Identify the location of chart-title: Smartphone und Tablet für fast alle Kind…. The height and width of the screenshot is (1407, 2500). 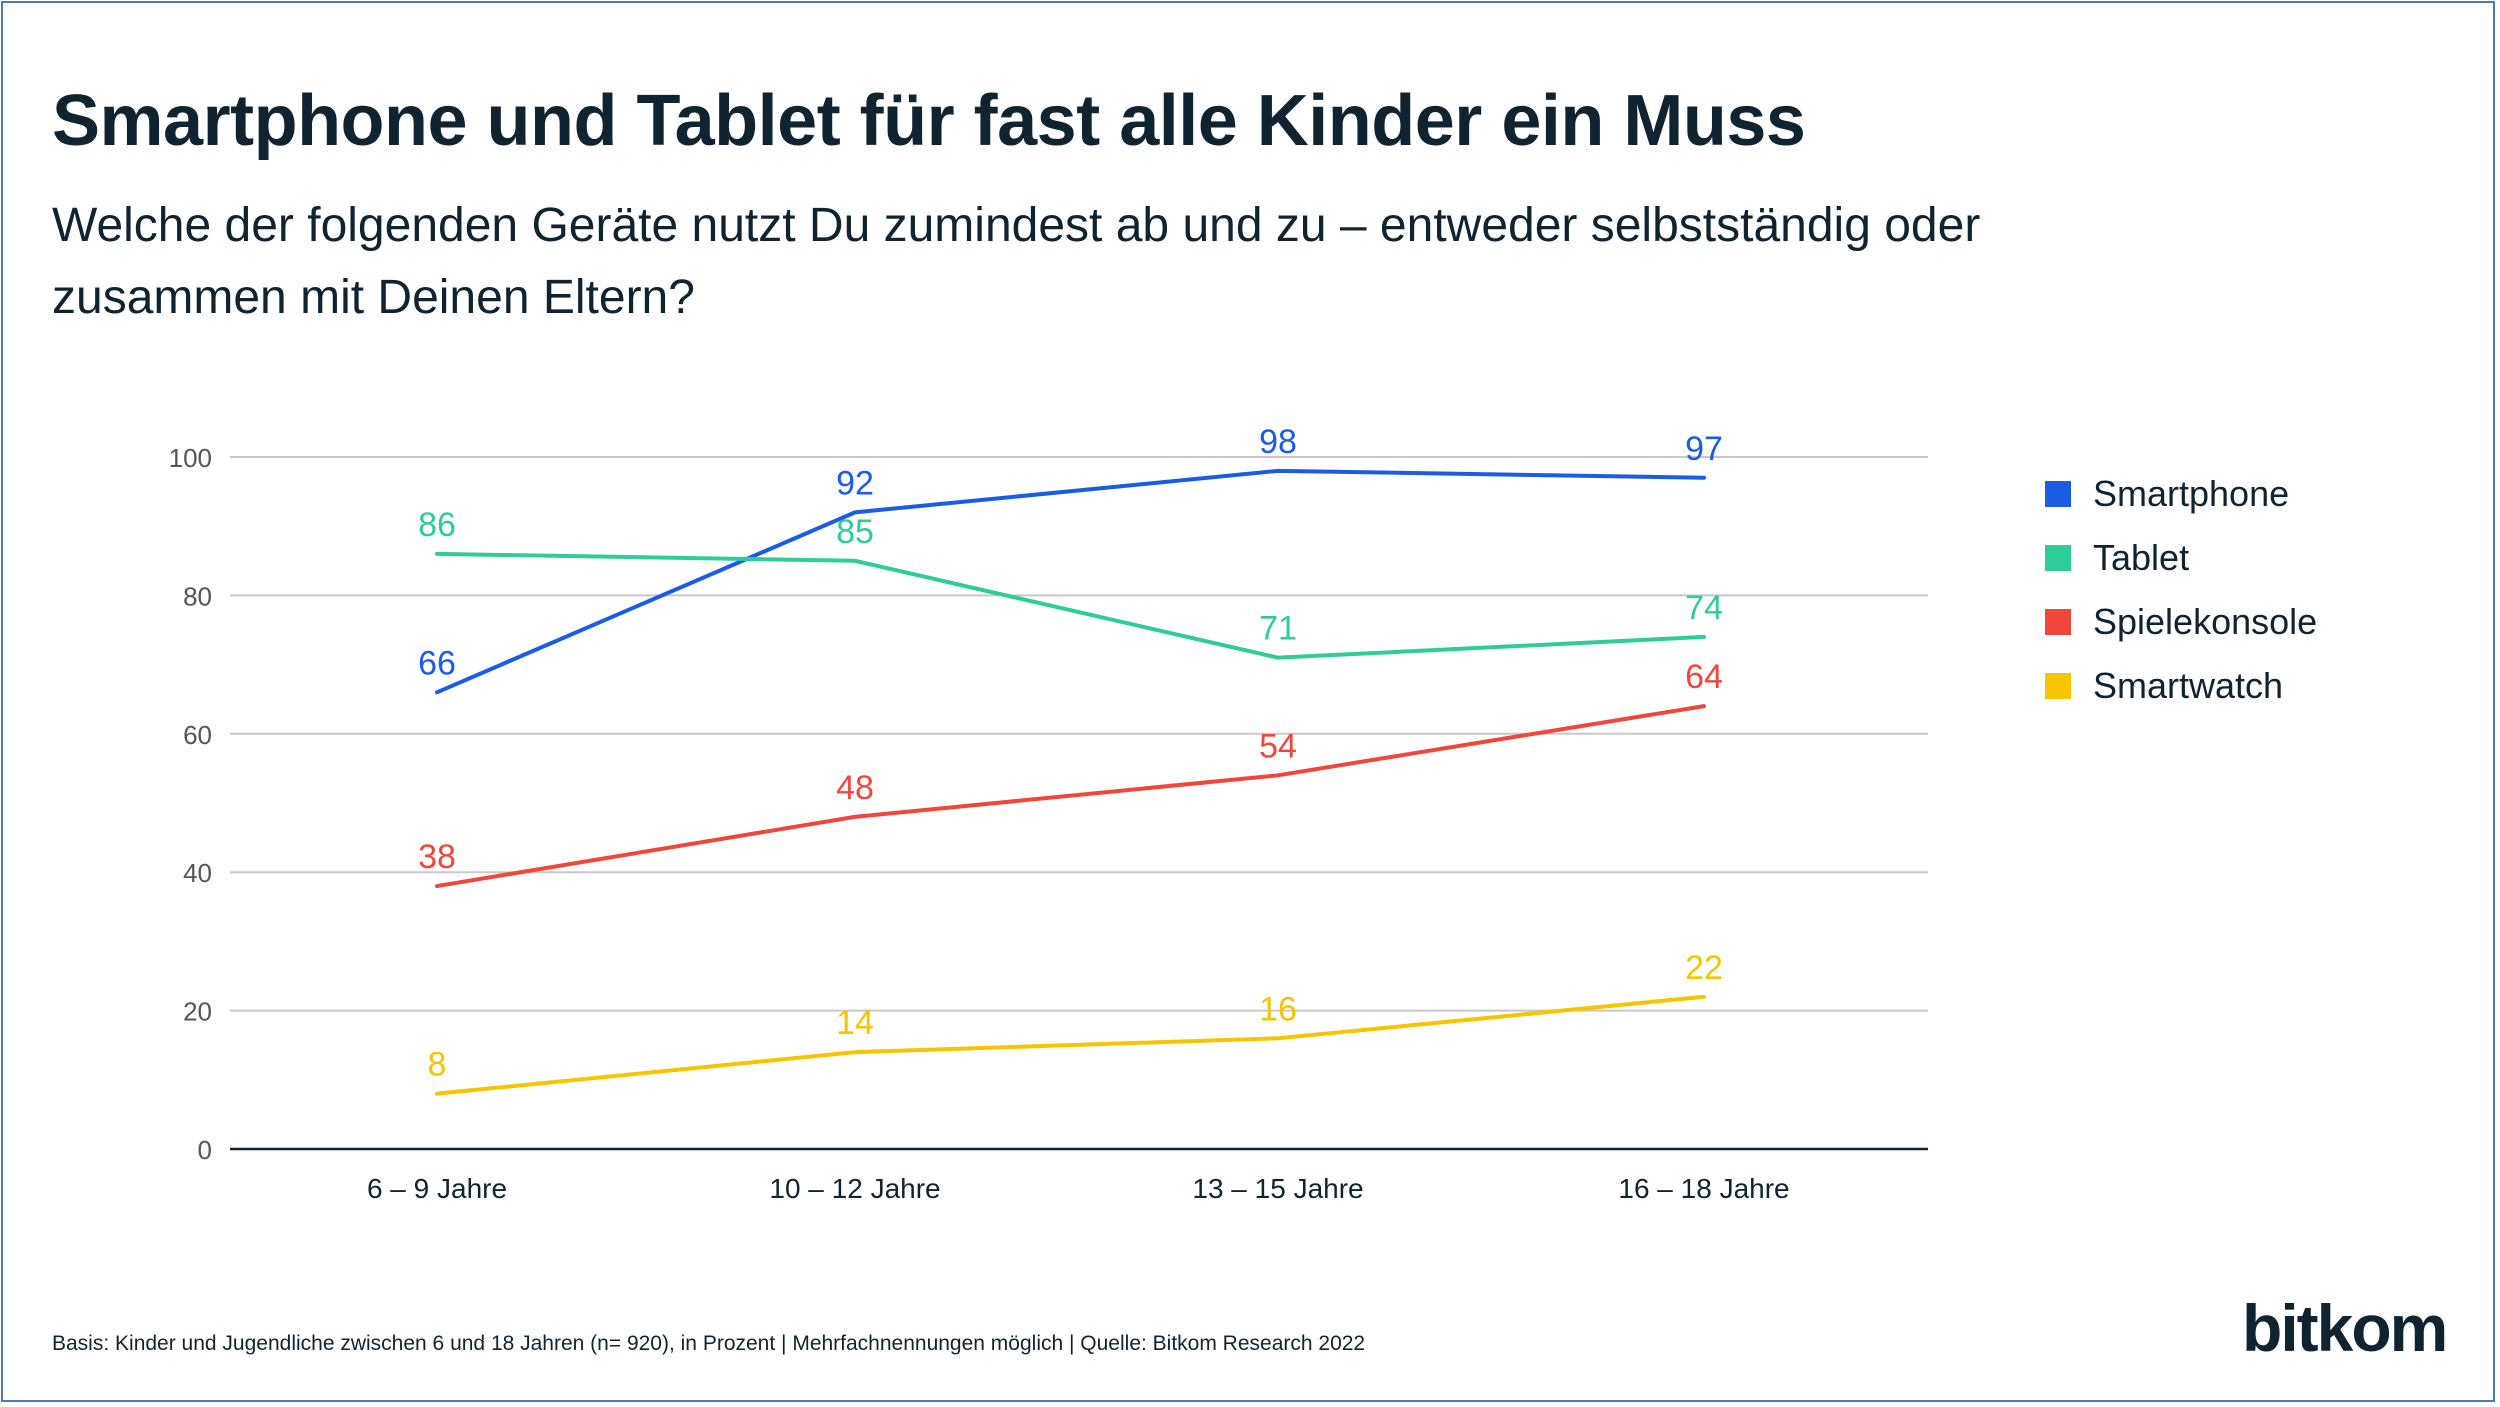
(929, 121).